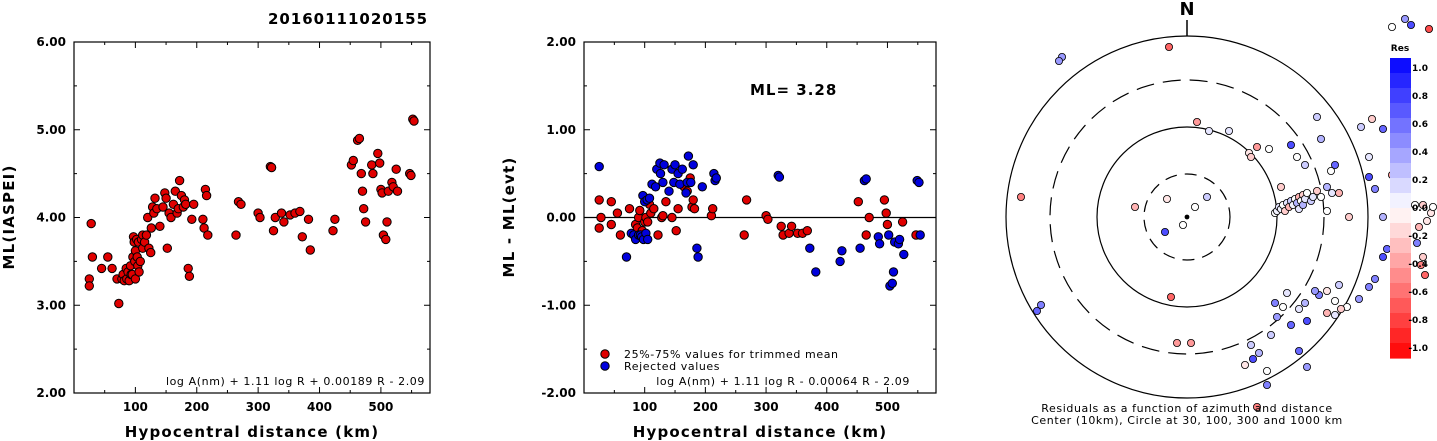 The height and width of the screenshot is (441, 1437). I want to click on x-axis-label: Hypocentral distance (km), so click(760, 432).